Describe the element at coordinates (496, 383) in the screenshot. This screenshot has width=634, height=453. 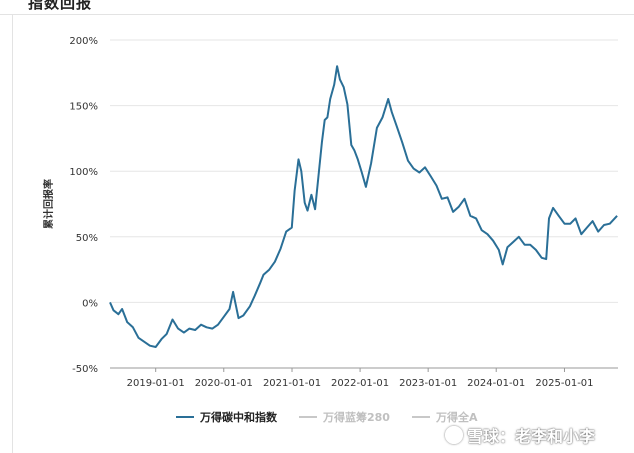
I see `x-tick-label: 2024-01-01` at that location.